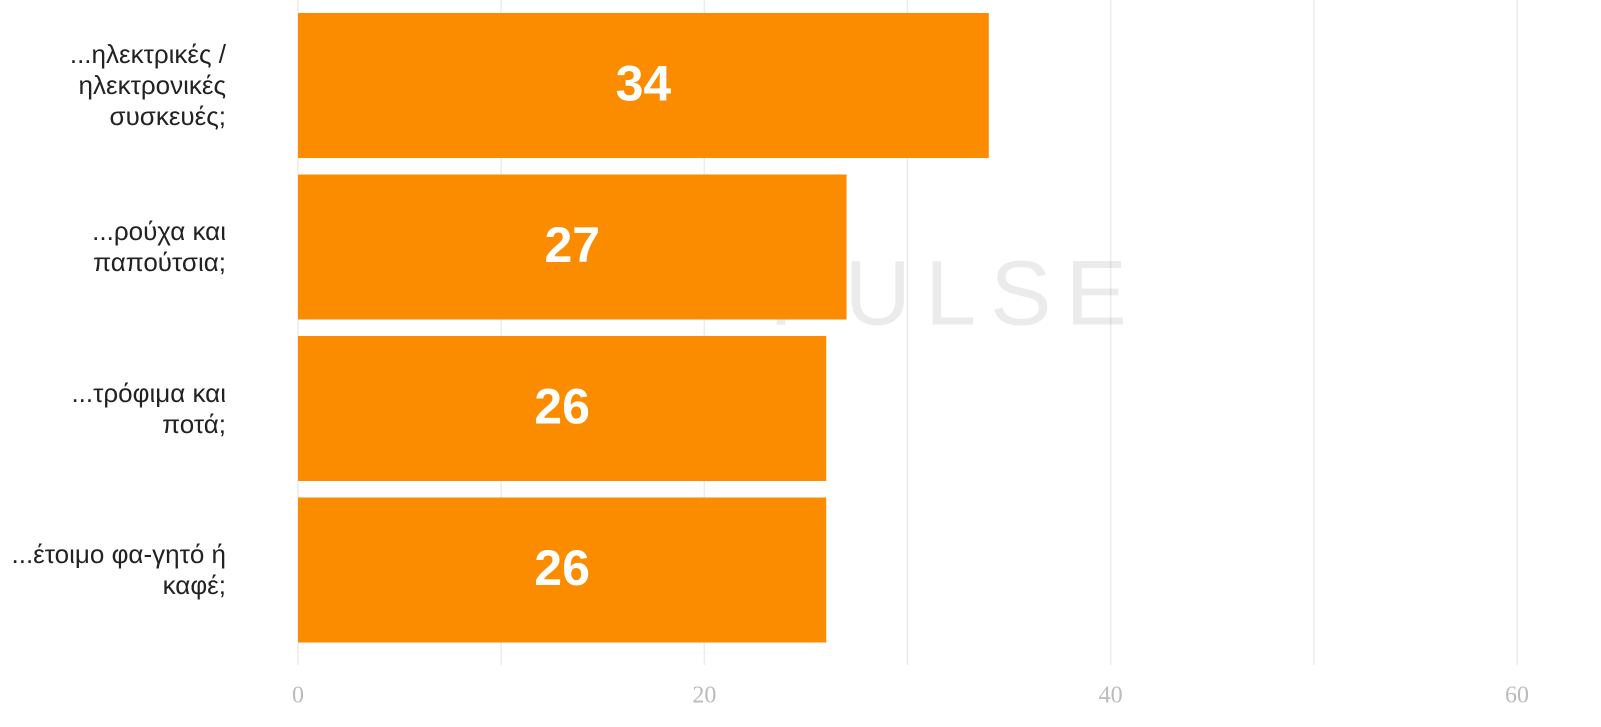 Image resolution: width=1601 pixels, height=727 pixels. I want to click on value-label: 34, so click(644, 84).